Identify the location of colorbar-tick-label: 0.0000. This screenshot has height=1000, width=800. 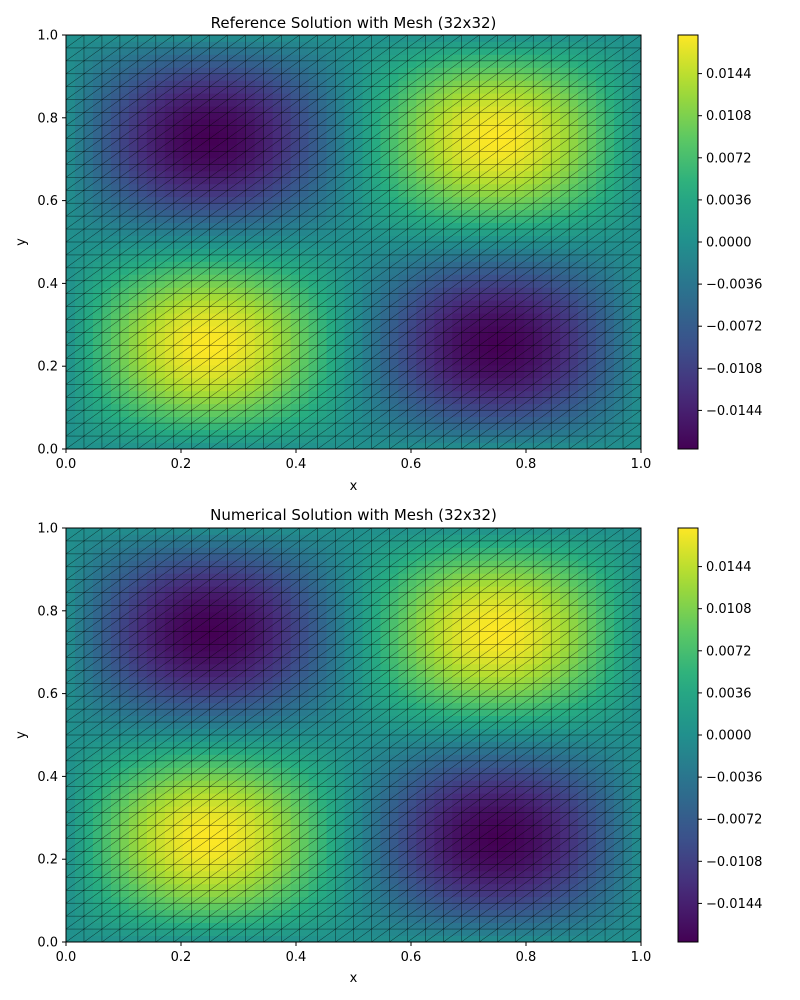
(729, 243).